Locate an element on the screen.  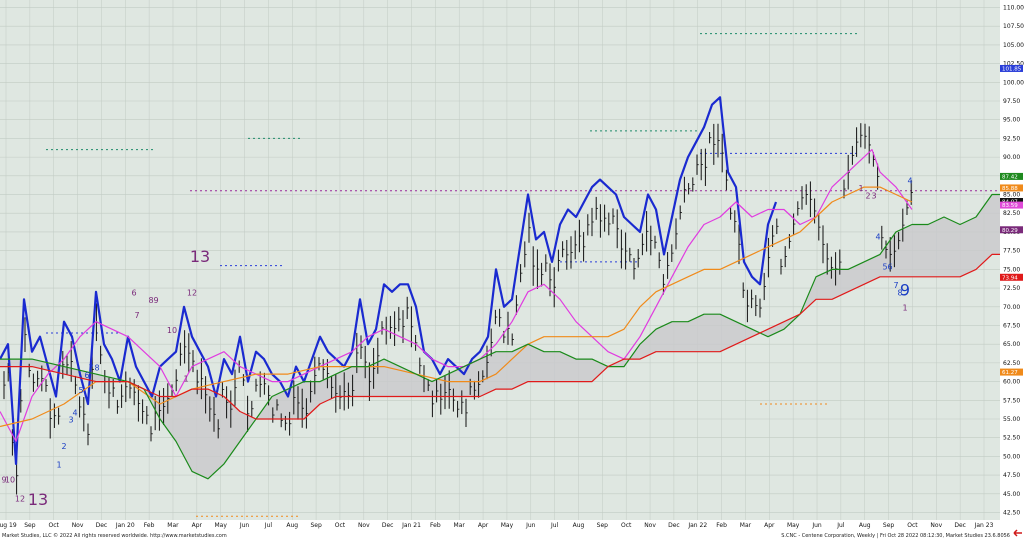
x-tick-label: Jan 23 is located at coordinates (984, 525).